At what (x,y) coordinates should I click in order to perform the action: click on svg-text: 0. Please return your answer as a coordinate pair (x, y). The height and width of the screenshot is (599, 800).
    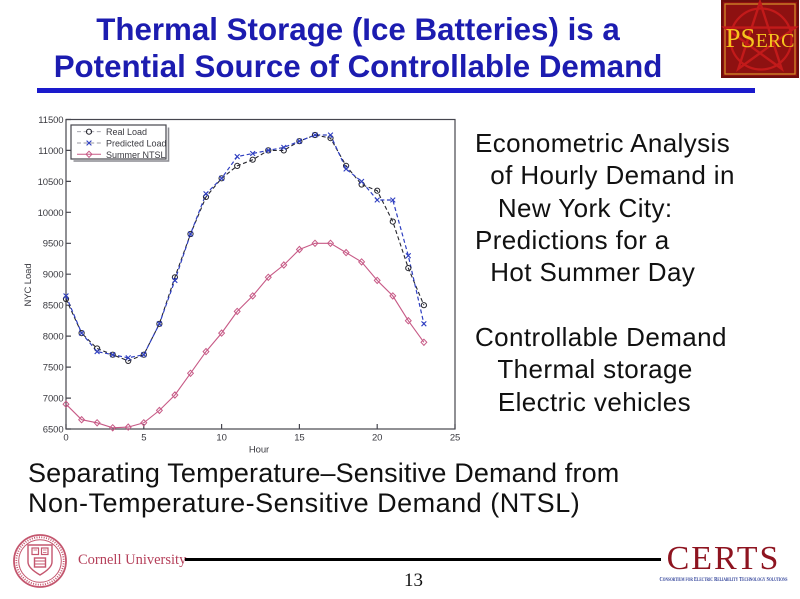
    Looking at the image, I should click on (65, 438).